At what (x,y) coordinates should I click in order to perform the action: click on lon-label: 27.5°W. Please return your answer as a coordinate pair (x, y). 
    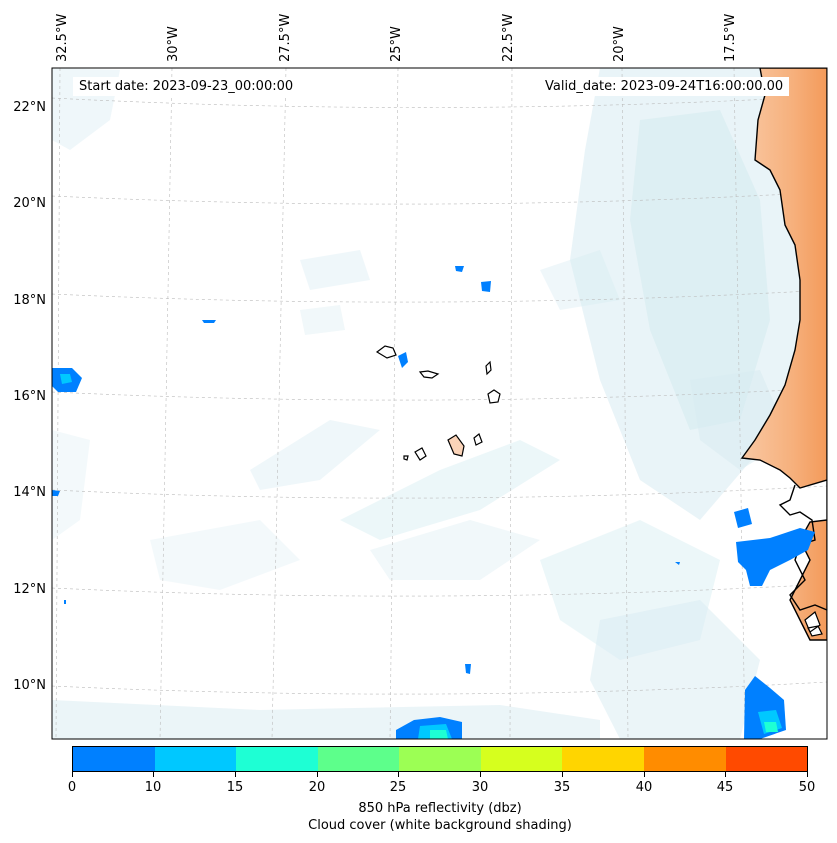
    Looking at the image, I should click on (285, 38).